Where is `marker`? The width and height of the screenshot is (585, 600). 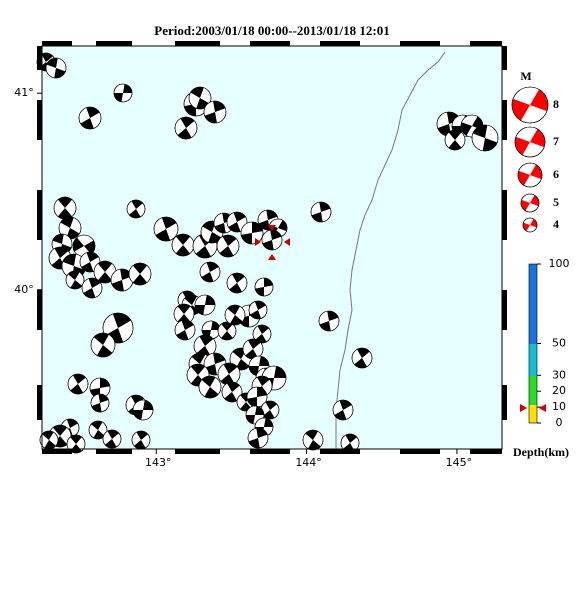 marker is located at coordinates (287, 242).